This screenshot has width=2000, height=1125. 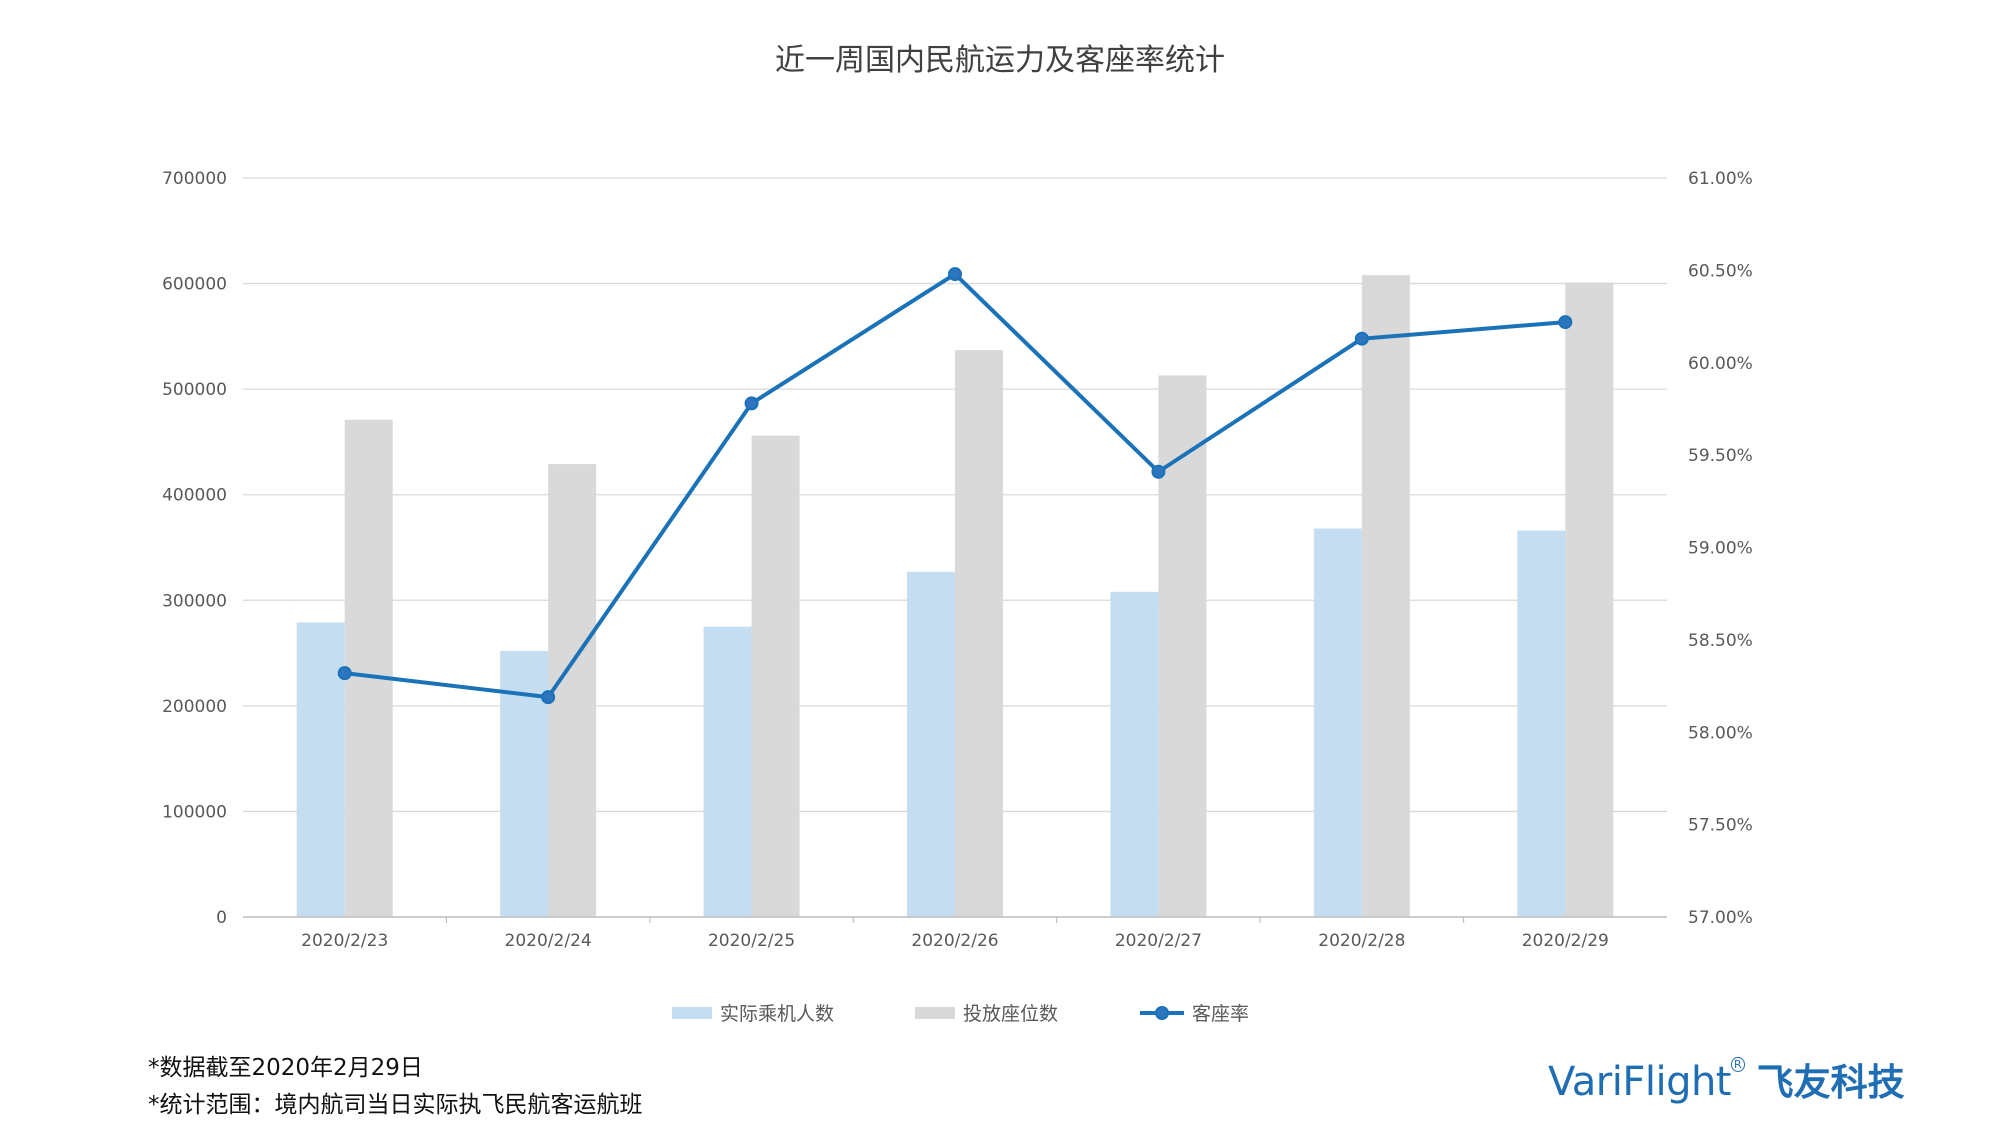 I want to click on y-right-tick-label: 60.50%, so click(x=1720, y=271).